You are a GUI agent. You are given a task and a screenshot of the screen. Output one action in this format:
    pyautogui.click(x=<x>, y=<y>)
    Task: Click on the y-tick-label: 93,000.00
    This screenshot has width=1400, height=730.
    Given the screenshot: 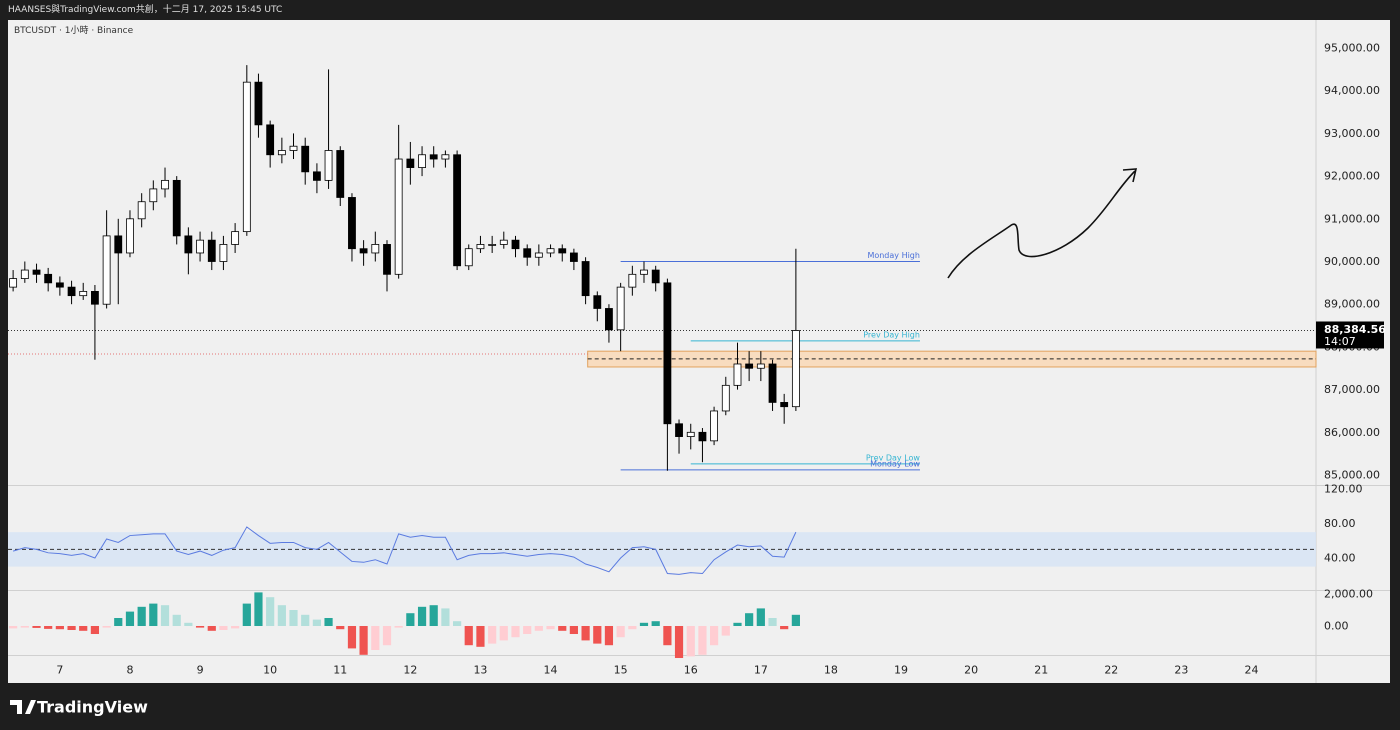 What is the action you would take?
    pyautogui.click(x=1352, y=133)
    